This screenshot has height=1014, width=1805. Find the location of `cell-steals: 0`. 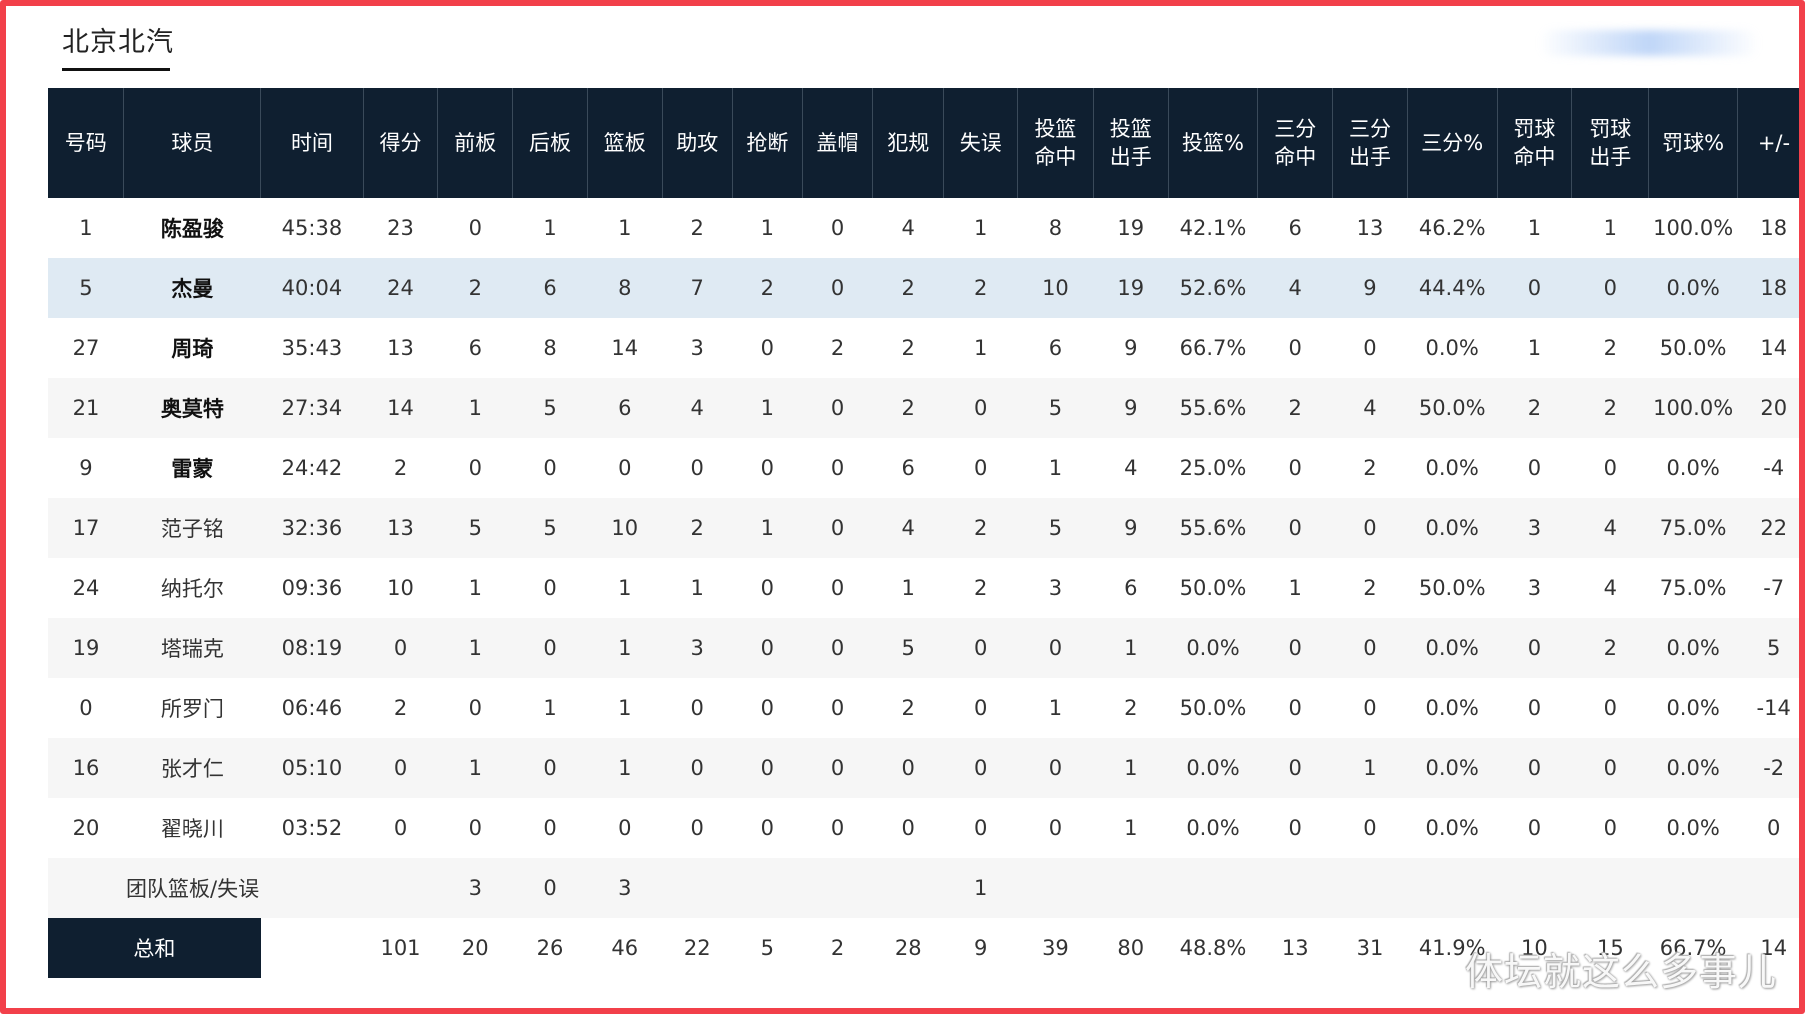

cell-steals: 0 is located at coordinates (767, 588).